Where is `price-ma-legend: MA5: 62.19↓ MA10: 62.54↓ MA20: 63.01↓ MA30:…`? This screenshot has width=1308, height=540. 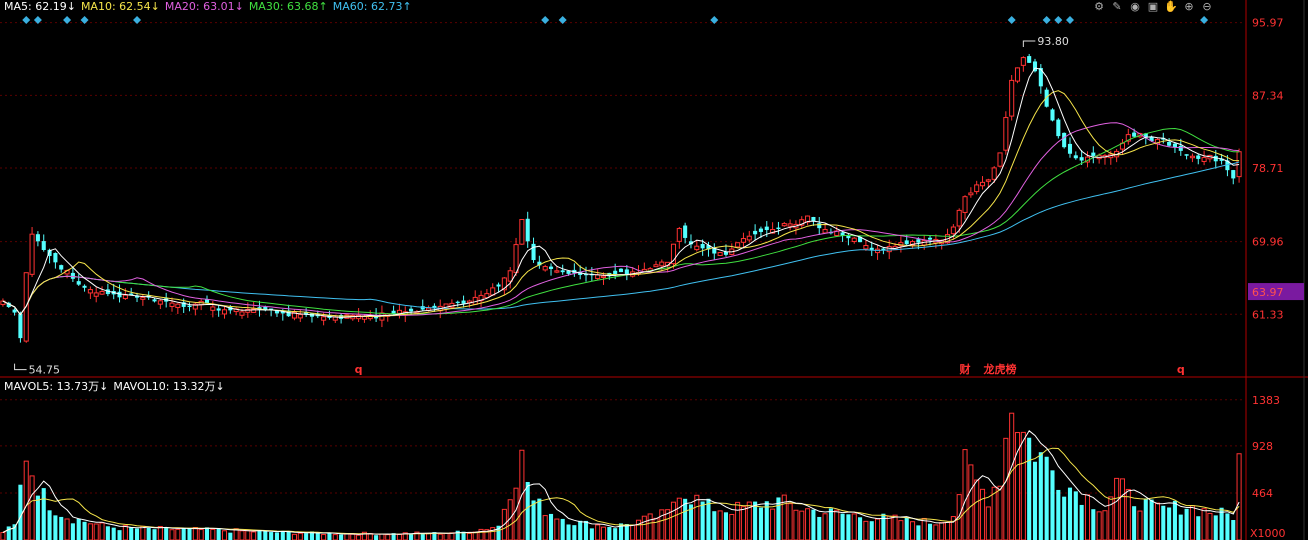
price-ma-legend: MA5: 62.19↓ MA10: 62.54↓ MA20: 63.01↓ MA30:… is located at coordinates (210, 7).